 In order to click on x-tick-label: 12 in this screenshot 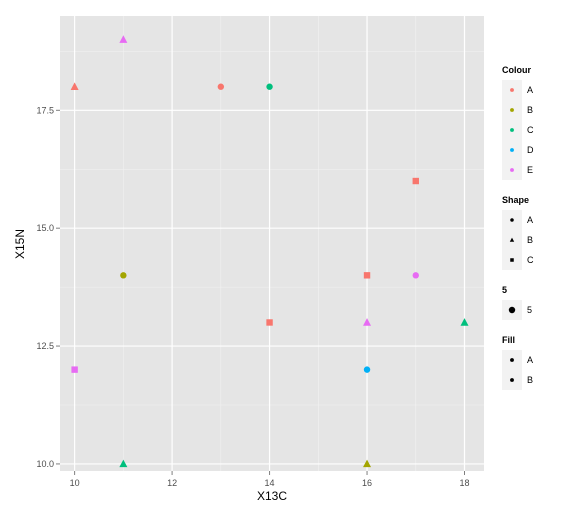, I will do `click(172, 483)`.